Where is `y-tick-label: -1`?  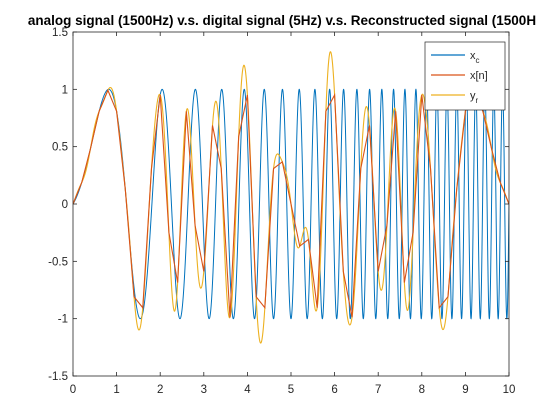 y-tick-label: -1 is located at coordinates (63, 320).